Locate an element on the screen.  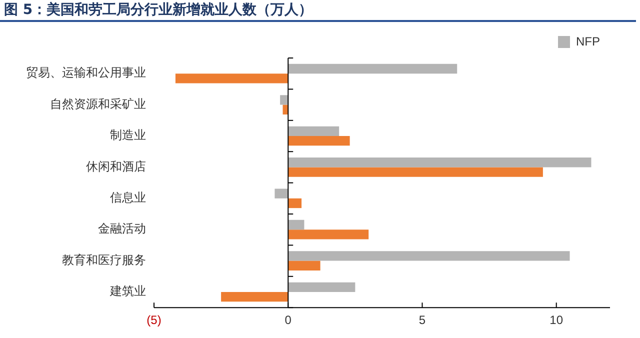
y-tick-label: 贸易、运输和公用事业 is located at coordinates (86, 73).